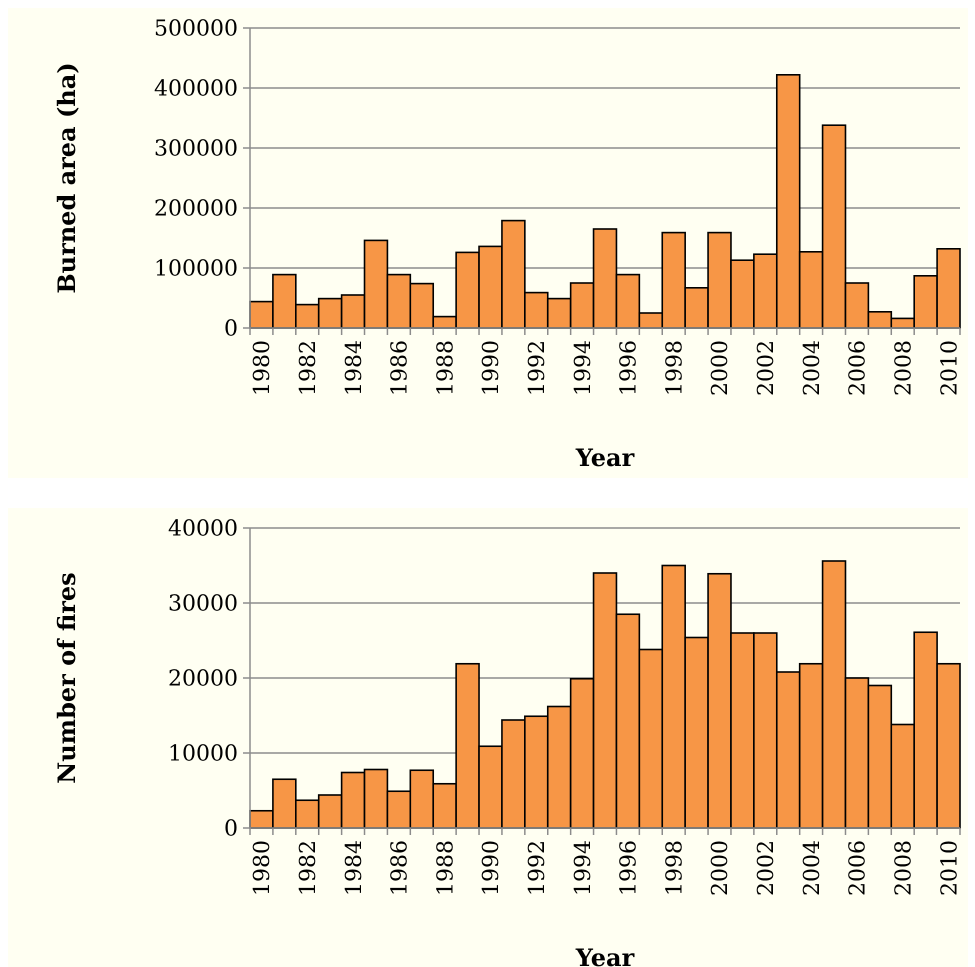 The height and width of the screenshot is (967, 975). What do you see at coordinates (196, 89) in the screenshot?
I see `y-tick-label: 400000` at bounding box center [196, 89].